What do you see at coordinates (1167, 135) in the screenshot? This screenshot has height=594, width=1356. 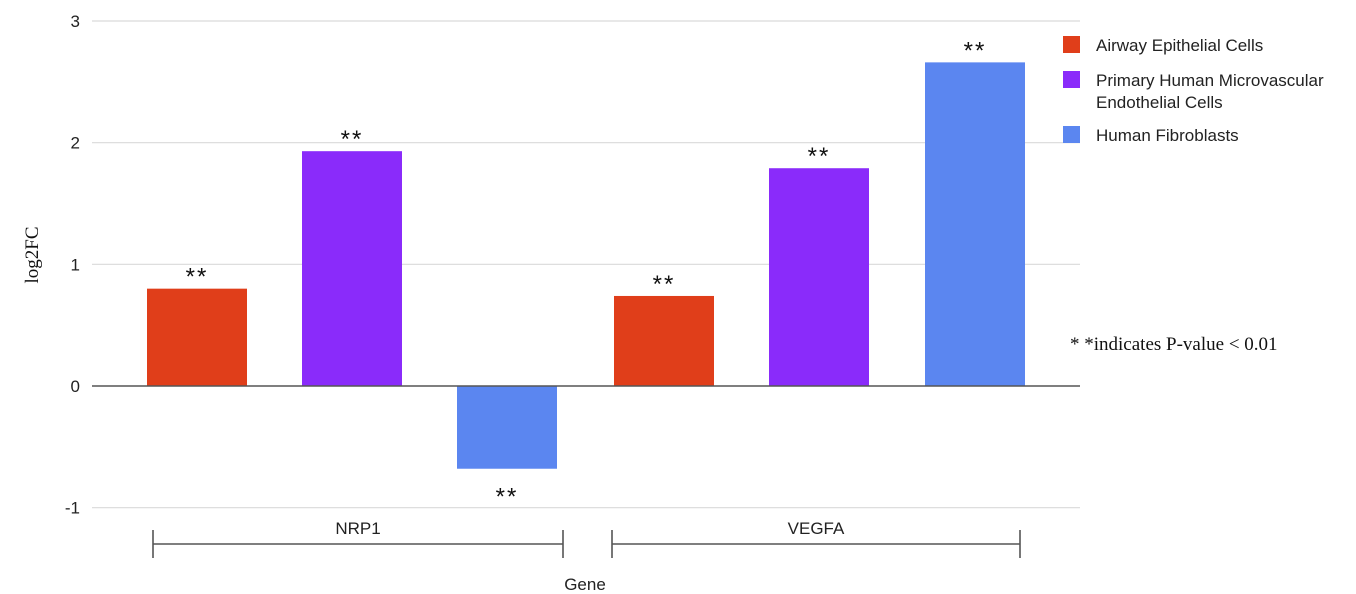 I see `legend-label: Human Fibroblasts` at bounding box center [1167, 135].